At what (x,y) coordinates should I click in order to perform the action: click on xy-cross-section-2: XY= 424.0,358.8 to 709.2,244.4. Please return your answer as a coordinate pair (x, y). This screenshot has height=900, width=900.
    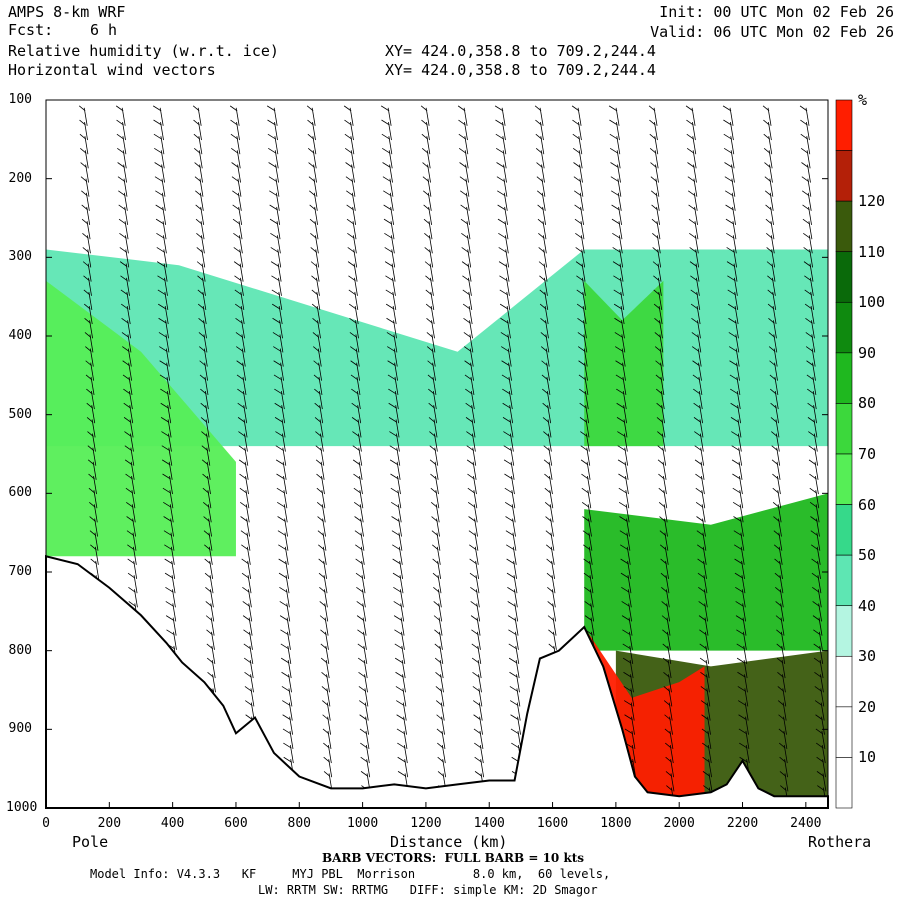
    Looking at the image, I should click on (520, 70).